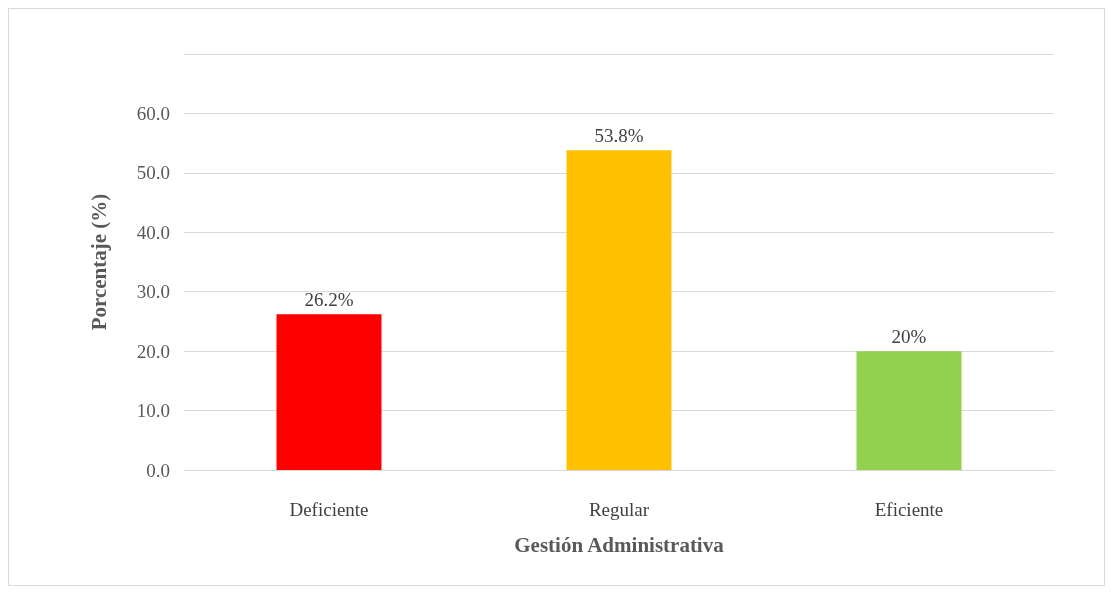  I want to click on y-tick-label: 50.0, so click(153, 173).